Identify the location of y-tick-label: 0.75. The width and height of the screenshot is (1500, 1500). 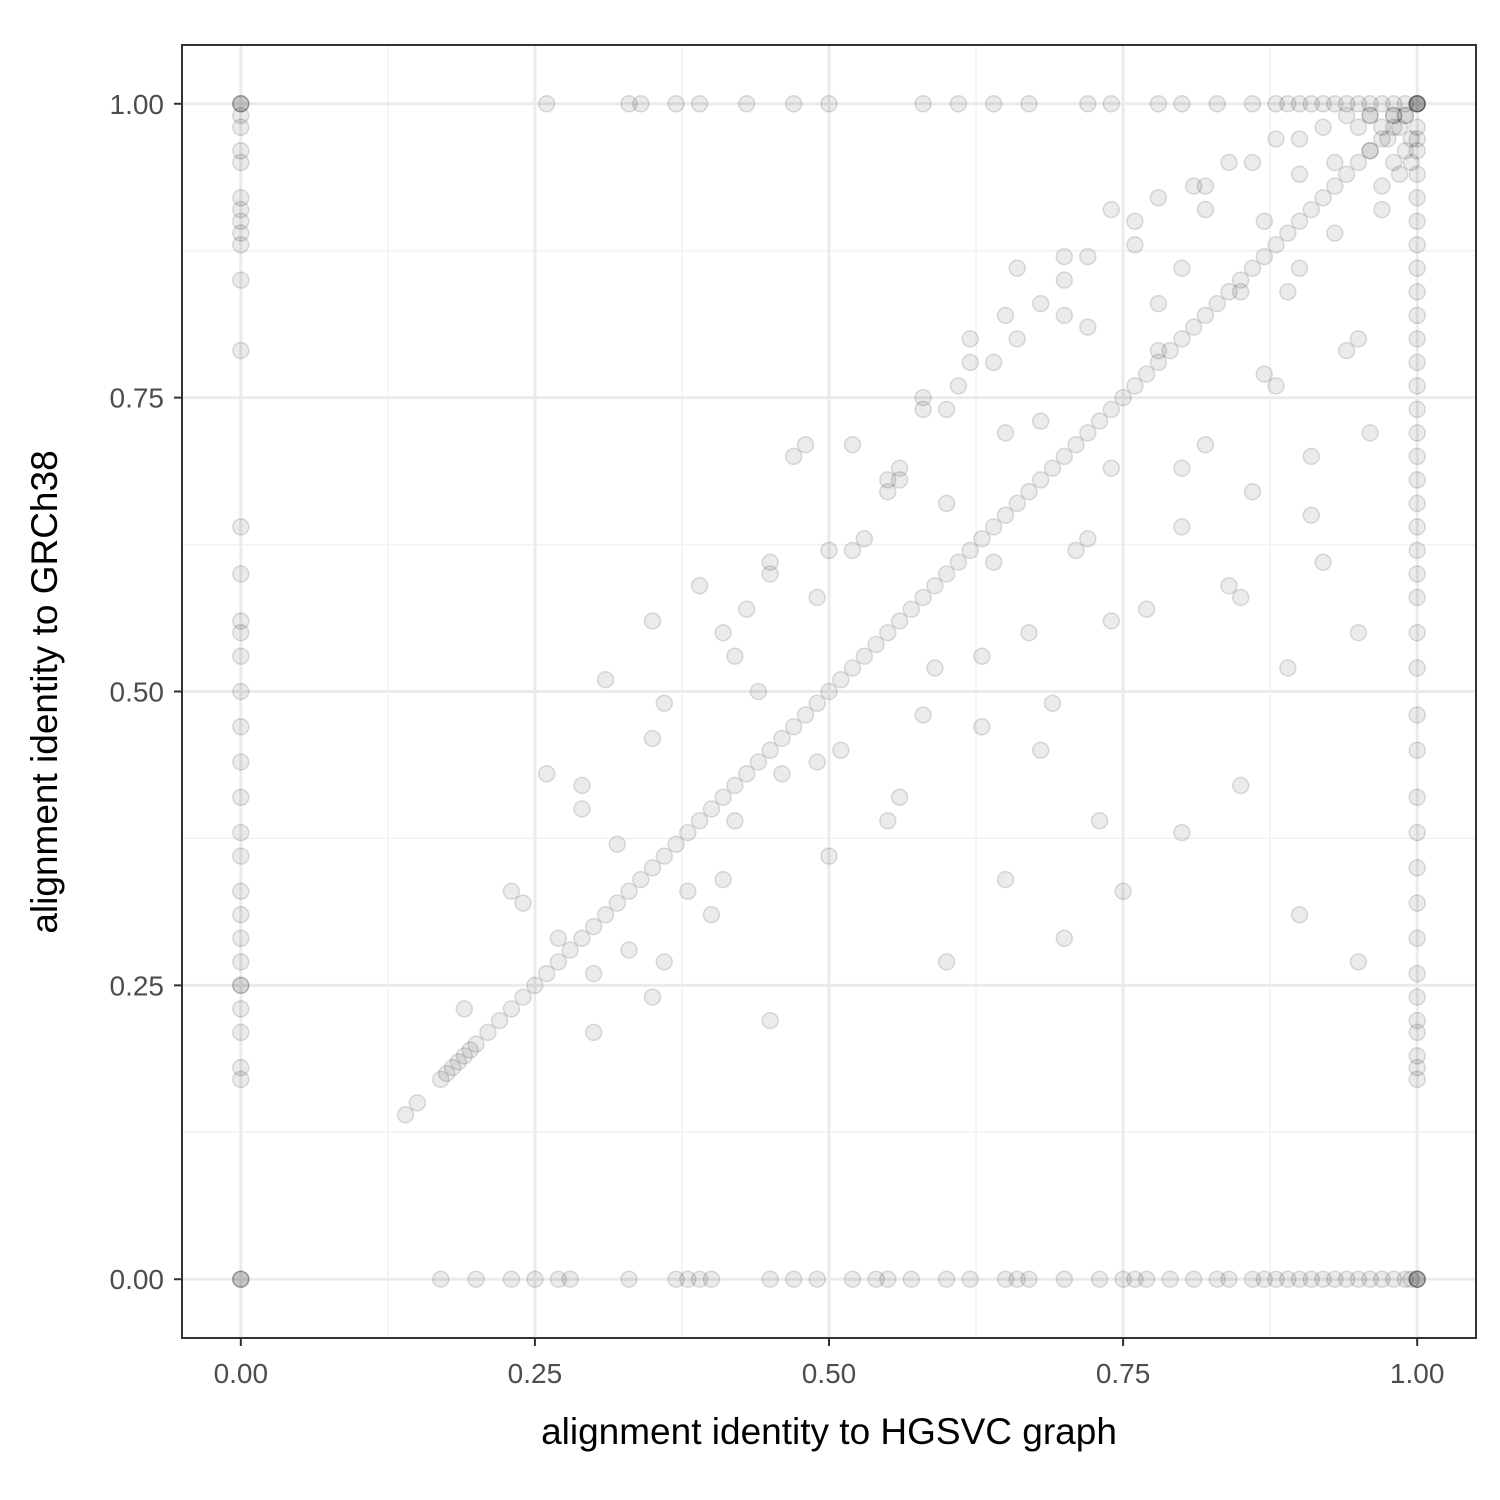
(137, 398).